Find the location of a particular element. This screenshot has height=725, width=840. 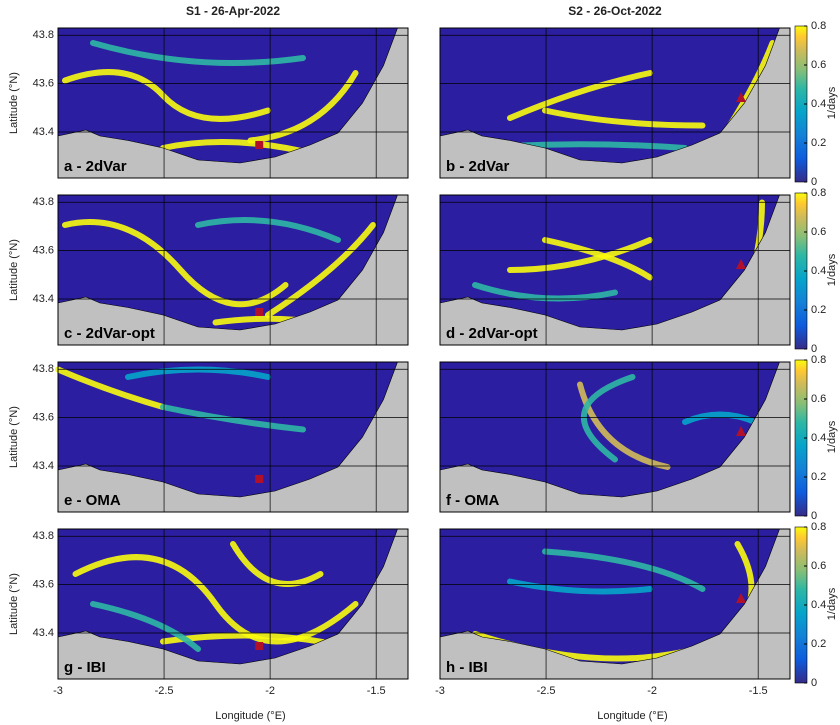

panel-label: f - OMA is located at coordinates (472, 500).